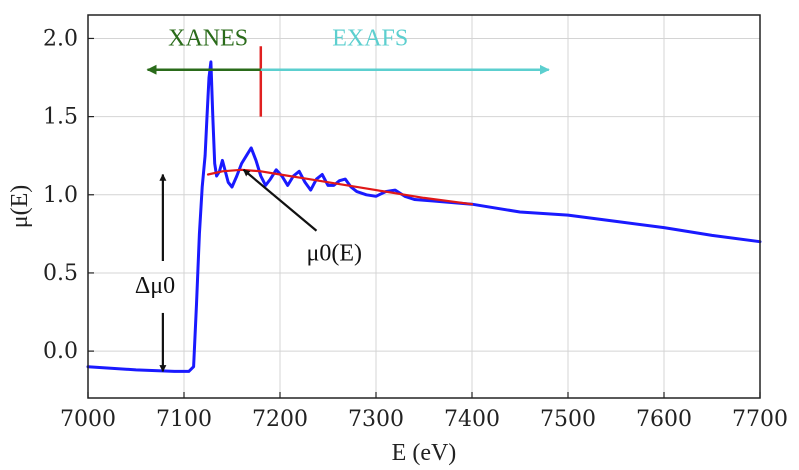  What do you see at coordinates (20, 207) in the screenshot?
I see `y-axis-title: μ(E)` at bounding box center [20, 207].